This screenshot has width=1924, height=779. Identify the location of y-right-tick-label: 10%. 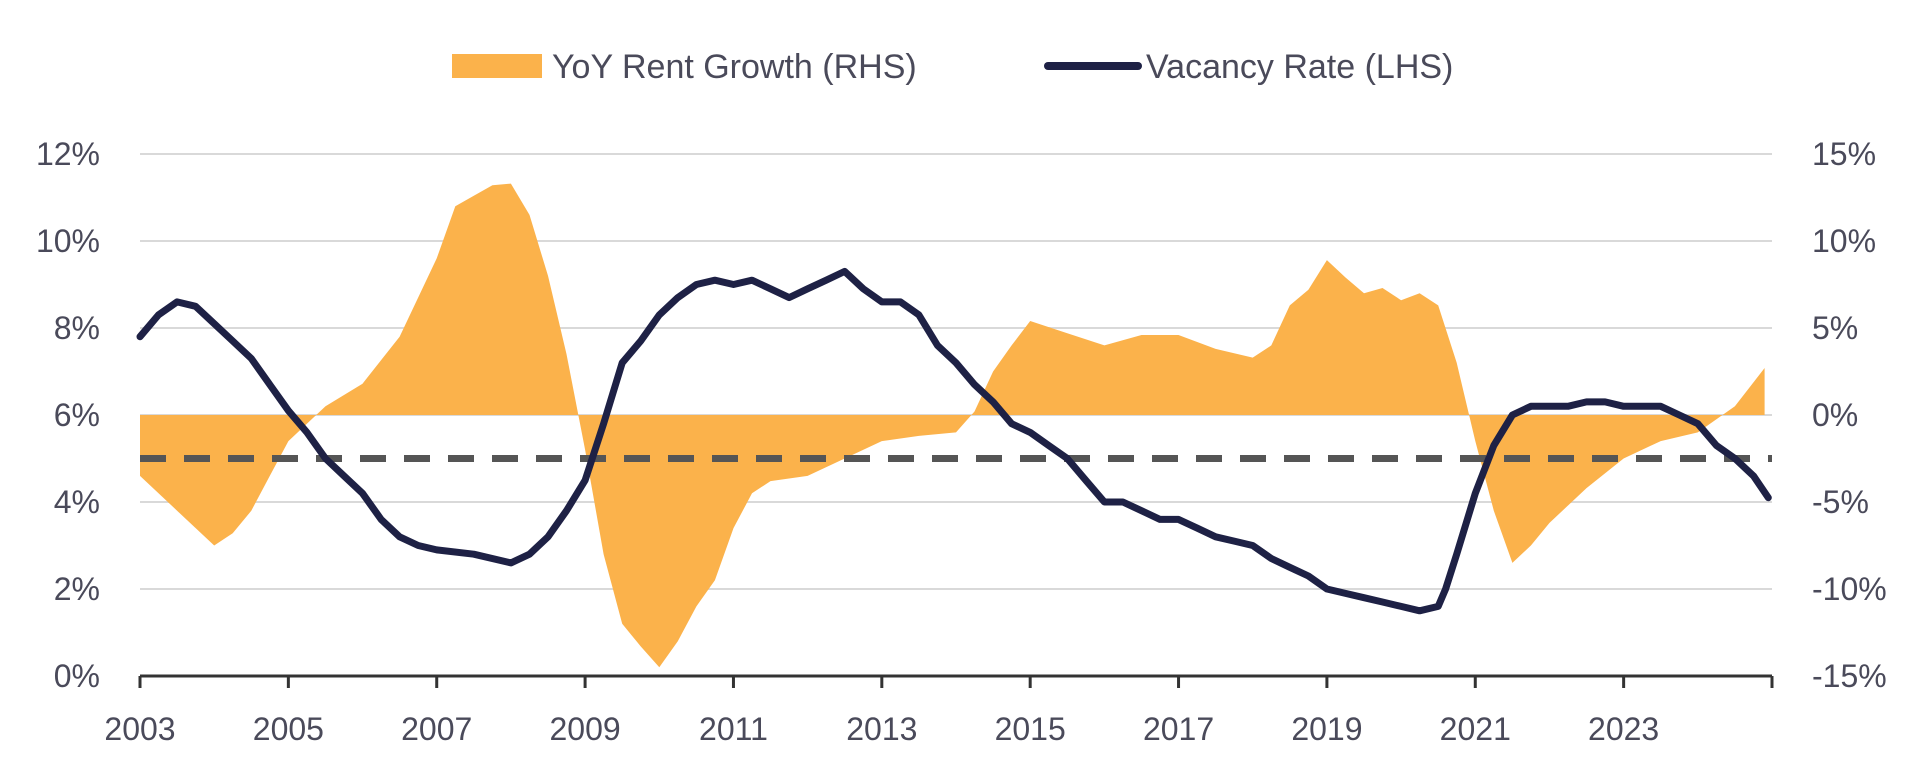
(1844, 241).